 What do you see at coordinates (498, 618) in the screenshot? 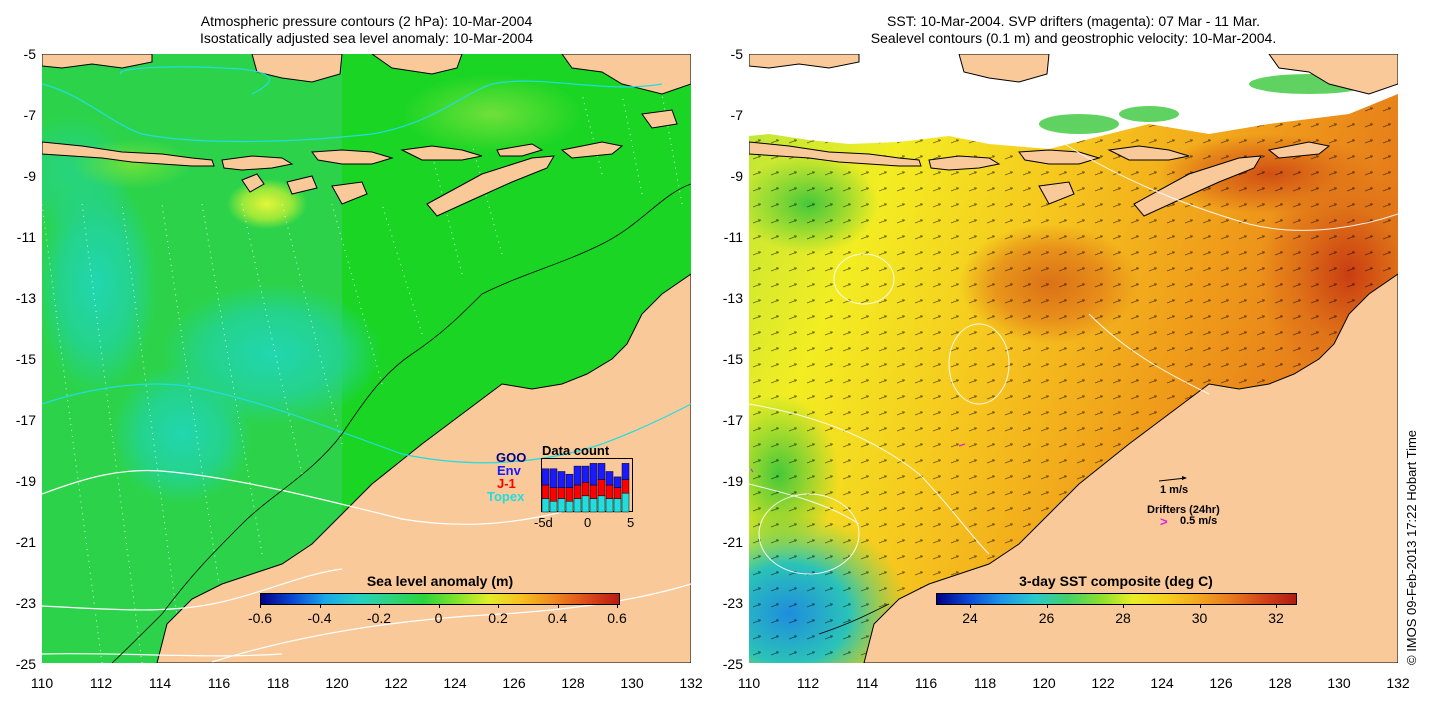
I see `sla-colorbar-tick: 0.2` at bounding box center [498, 618].